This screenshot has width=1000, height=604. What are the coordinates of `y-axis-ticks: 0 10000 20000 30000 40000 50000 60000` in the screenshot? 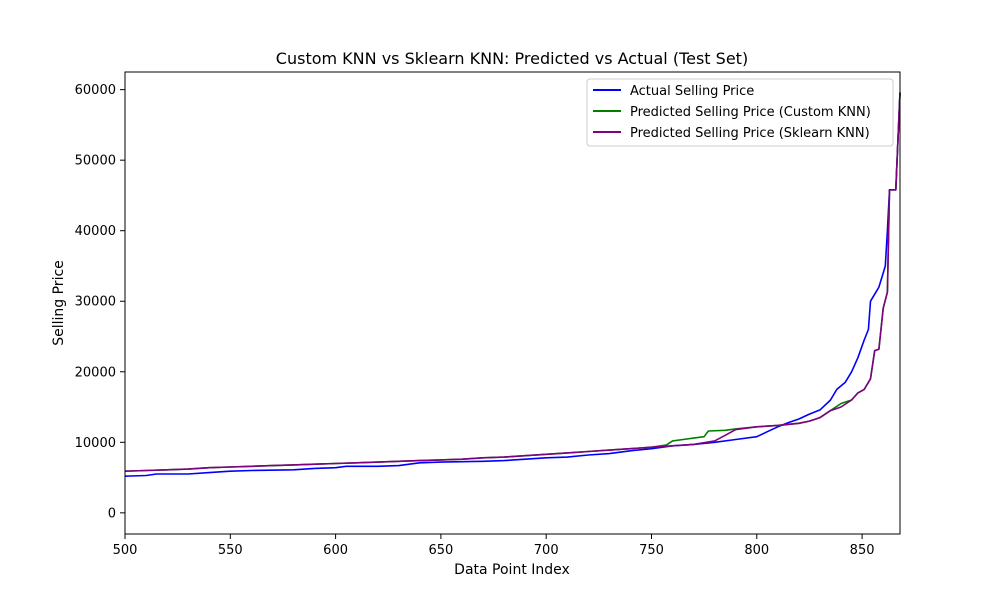 It's located at (100, 302).